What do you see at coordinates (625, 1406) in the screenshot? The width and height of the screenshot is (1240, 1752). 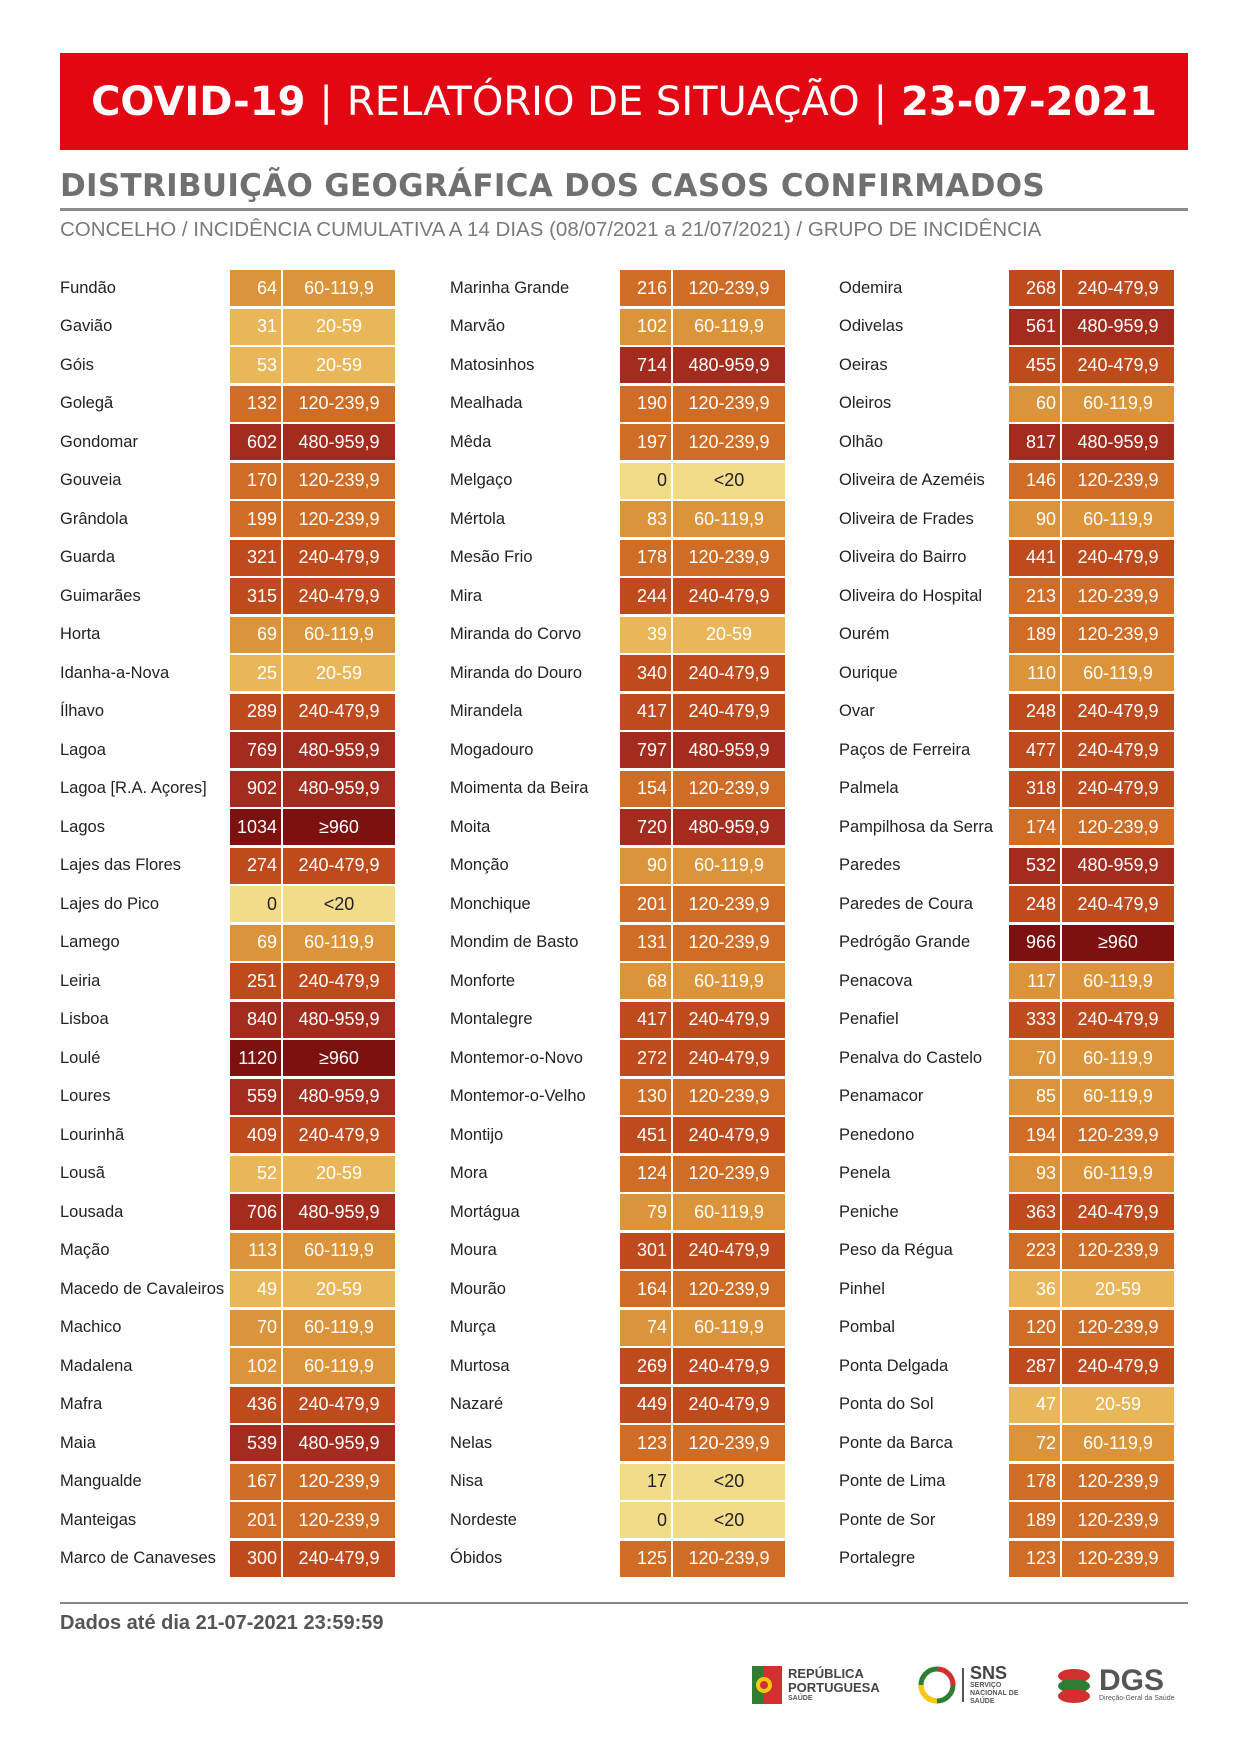 I see `municipality-row: Nazaré 449 240-479,9` at bounding box center [625, 1406].